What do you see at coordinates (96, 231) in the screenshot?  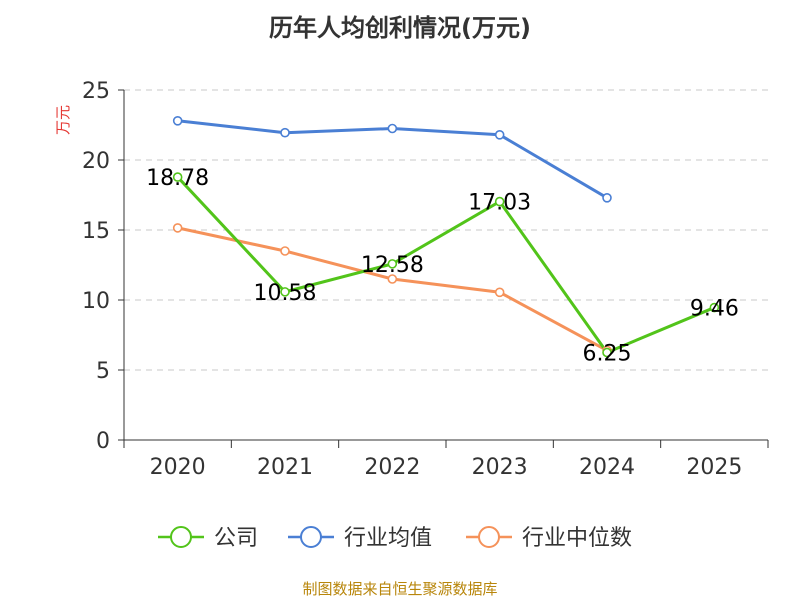 I see `y-tick-label: 15` at bounding box center [96, 231].